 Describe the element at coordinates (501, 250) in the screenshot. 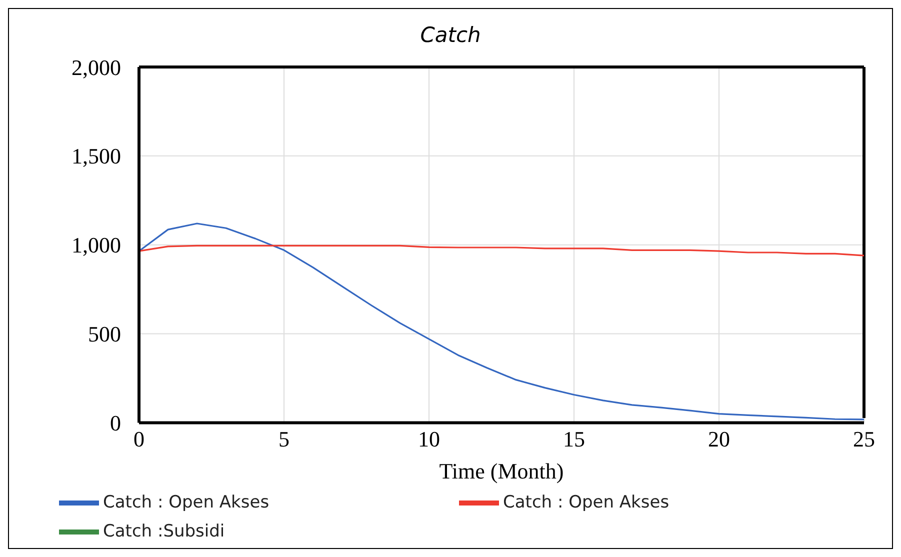

I see `line-series` at that location.